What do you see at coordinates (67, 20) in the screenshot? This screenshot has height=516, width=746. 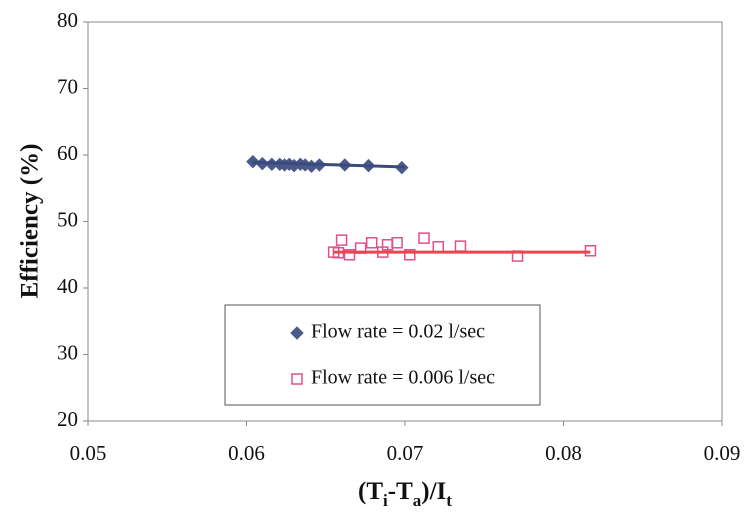 I see `y-tick-label: 80` at bounding box center [67, 20].